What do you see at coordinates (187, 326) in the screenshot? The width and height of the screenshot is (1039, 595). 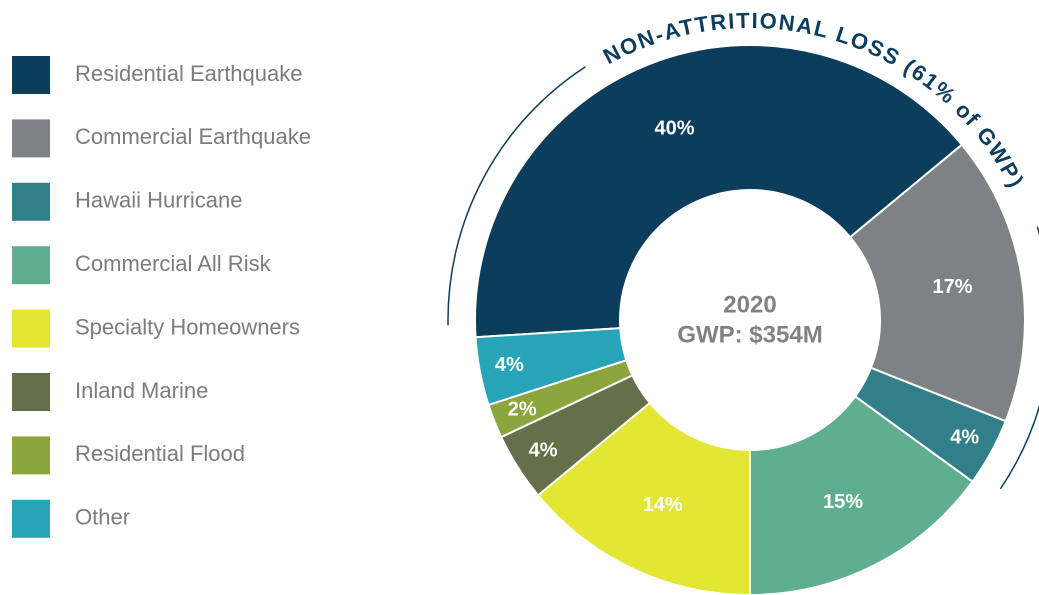 I see `legend-label: Specialty Homeowners` at bounding box center [187, 326].